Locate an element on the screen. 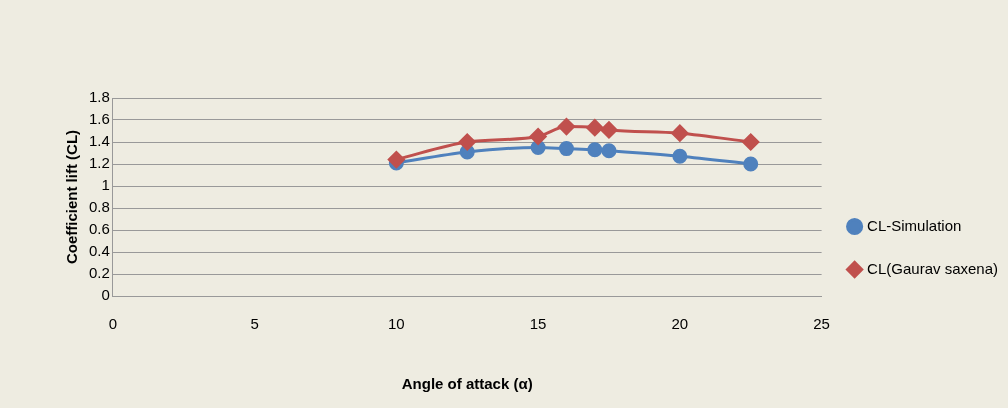  x-tick-label: 15 is located at coordinates (538, 324).